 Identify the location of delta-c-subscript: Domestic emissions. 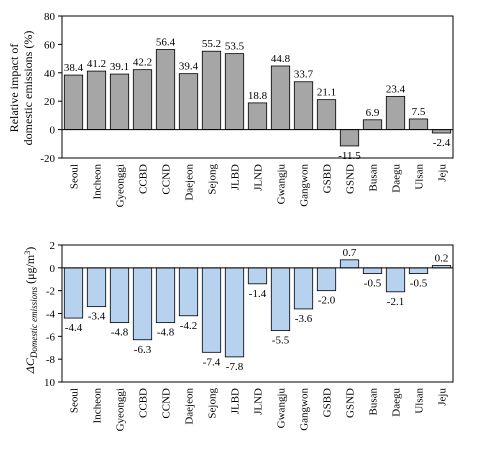
(34, 322).